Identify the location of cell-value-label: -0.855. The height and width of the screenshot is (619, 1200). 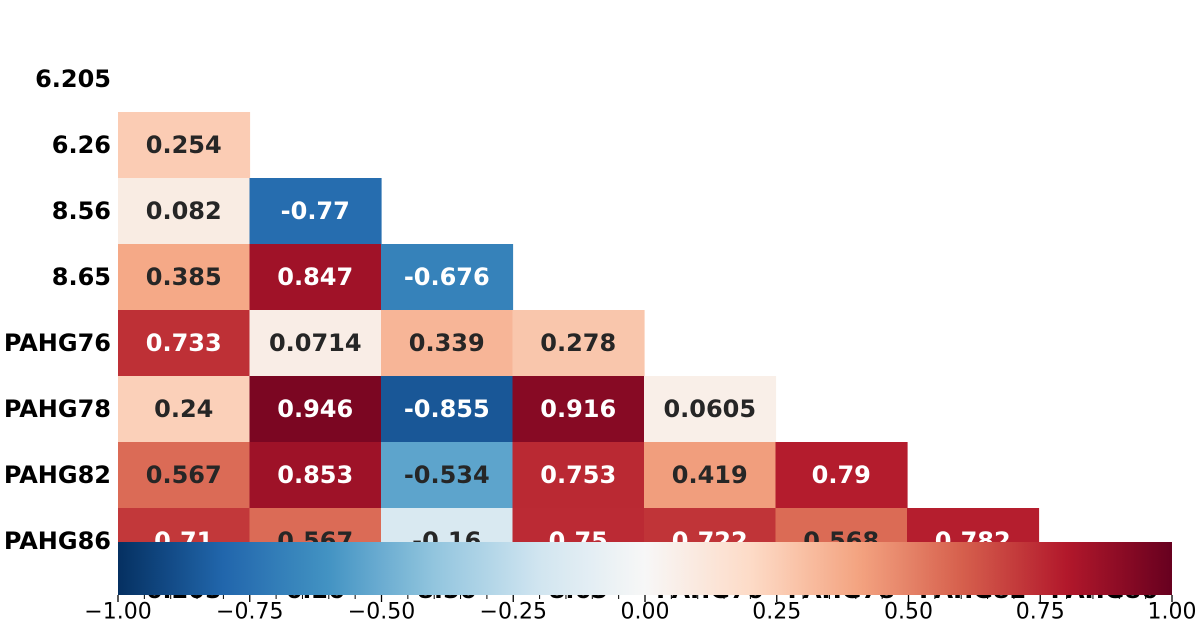
(447, 409).